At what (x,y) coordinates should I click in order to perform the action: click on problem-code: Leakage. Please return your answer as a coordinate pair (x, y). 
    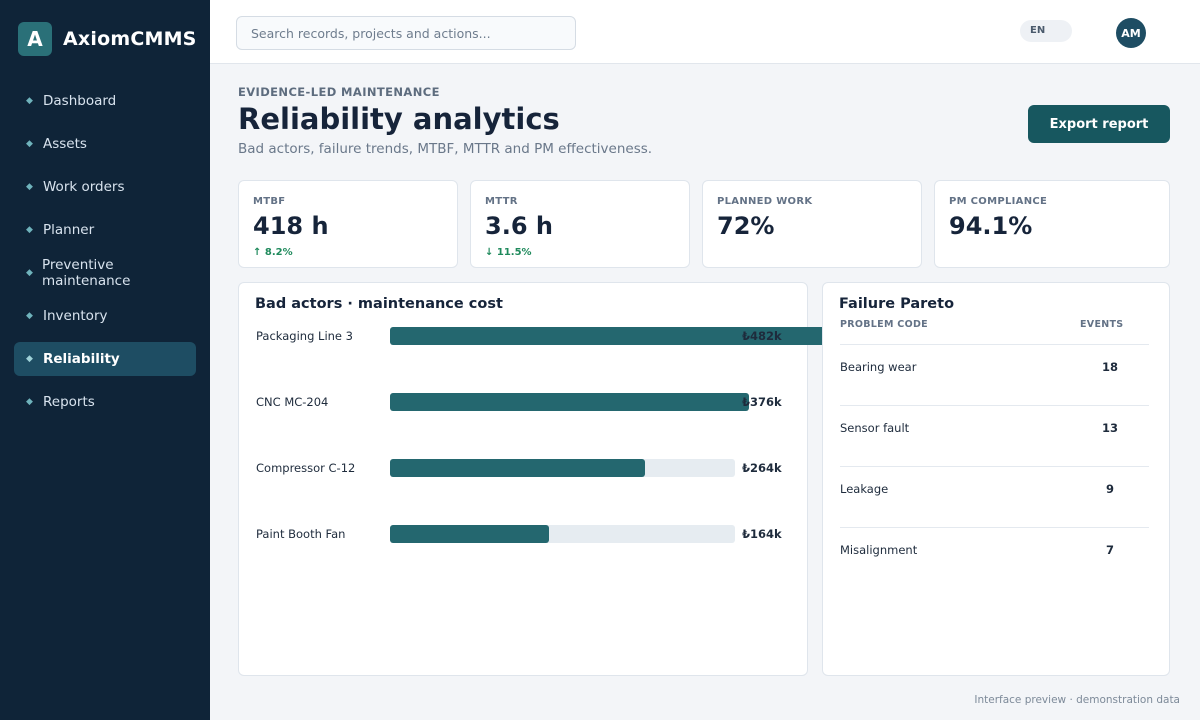
    Looking at the image, I should click on (864, 489).